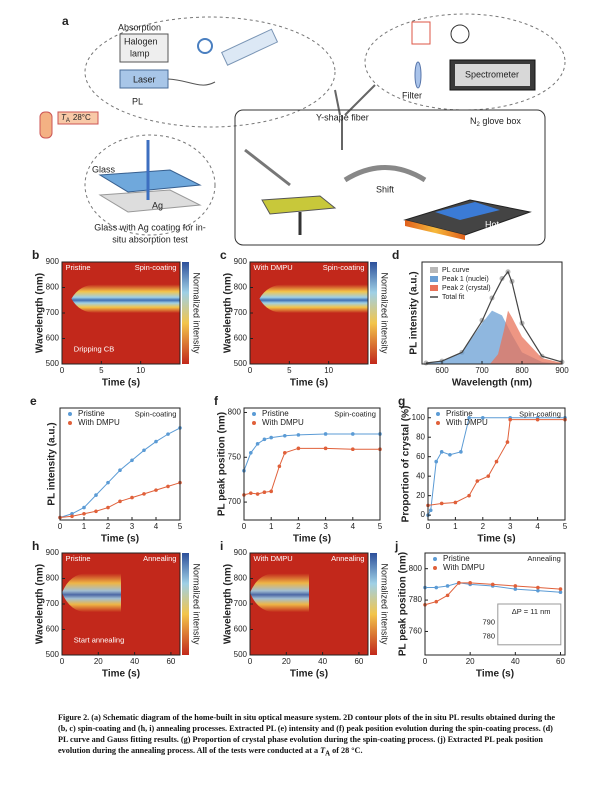 This screenshot has width=616, height=794. I want to click on panel-label: i, so click(221, 546).